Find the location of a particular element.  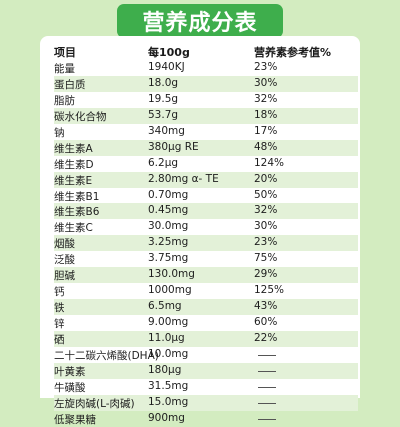

nutrient-nrv: 75% is located at coordinates (266, 258).